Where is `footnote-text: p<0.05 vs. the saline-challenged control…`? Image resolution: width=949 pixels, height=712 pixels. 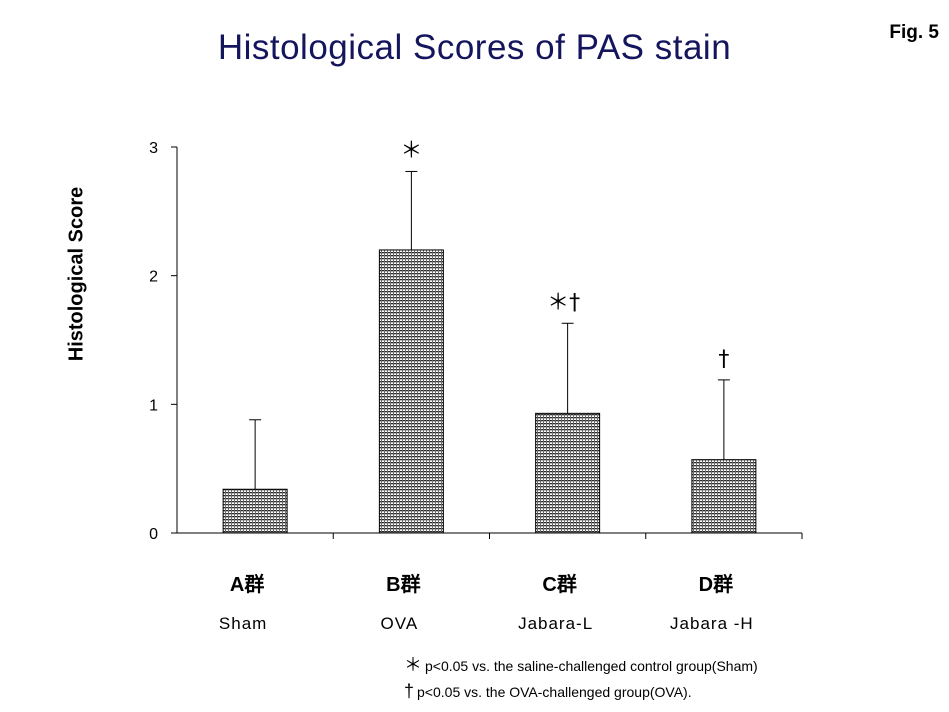 footnote-text: p<0.05 vs. the saline-challenged control… is located at coordinates (591, 666).